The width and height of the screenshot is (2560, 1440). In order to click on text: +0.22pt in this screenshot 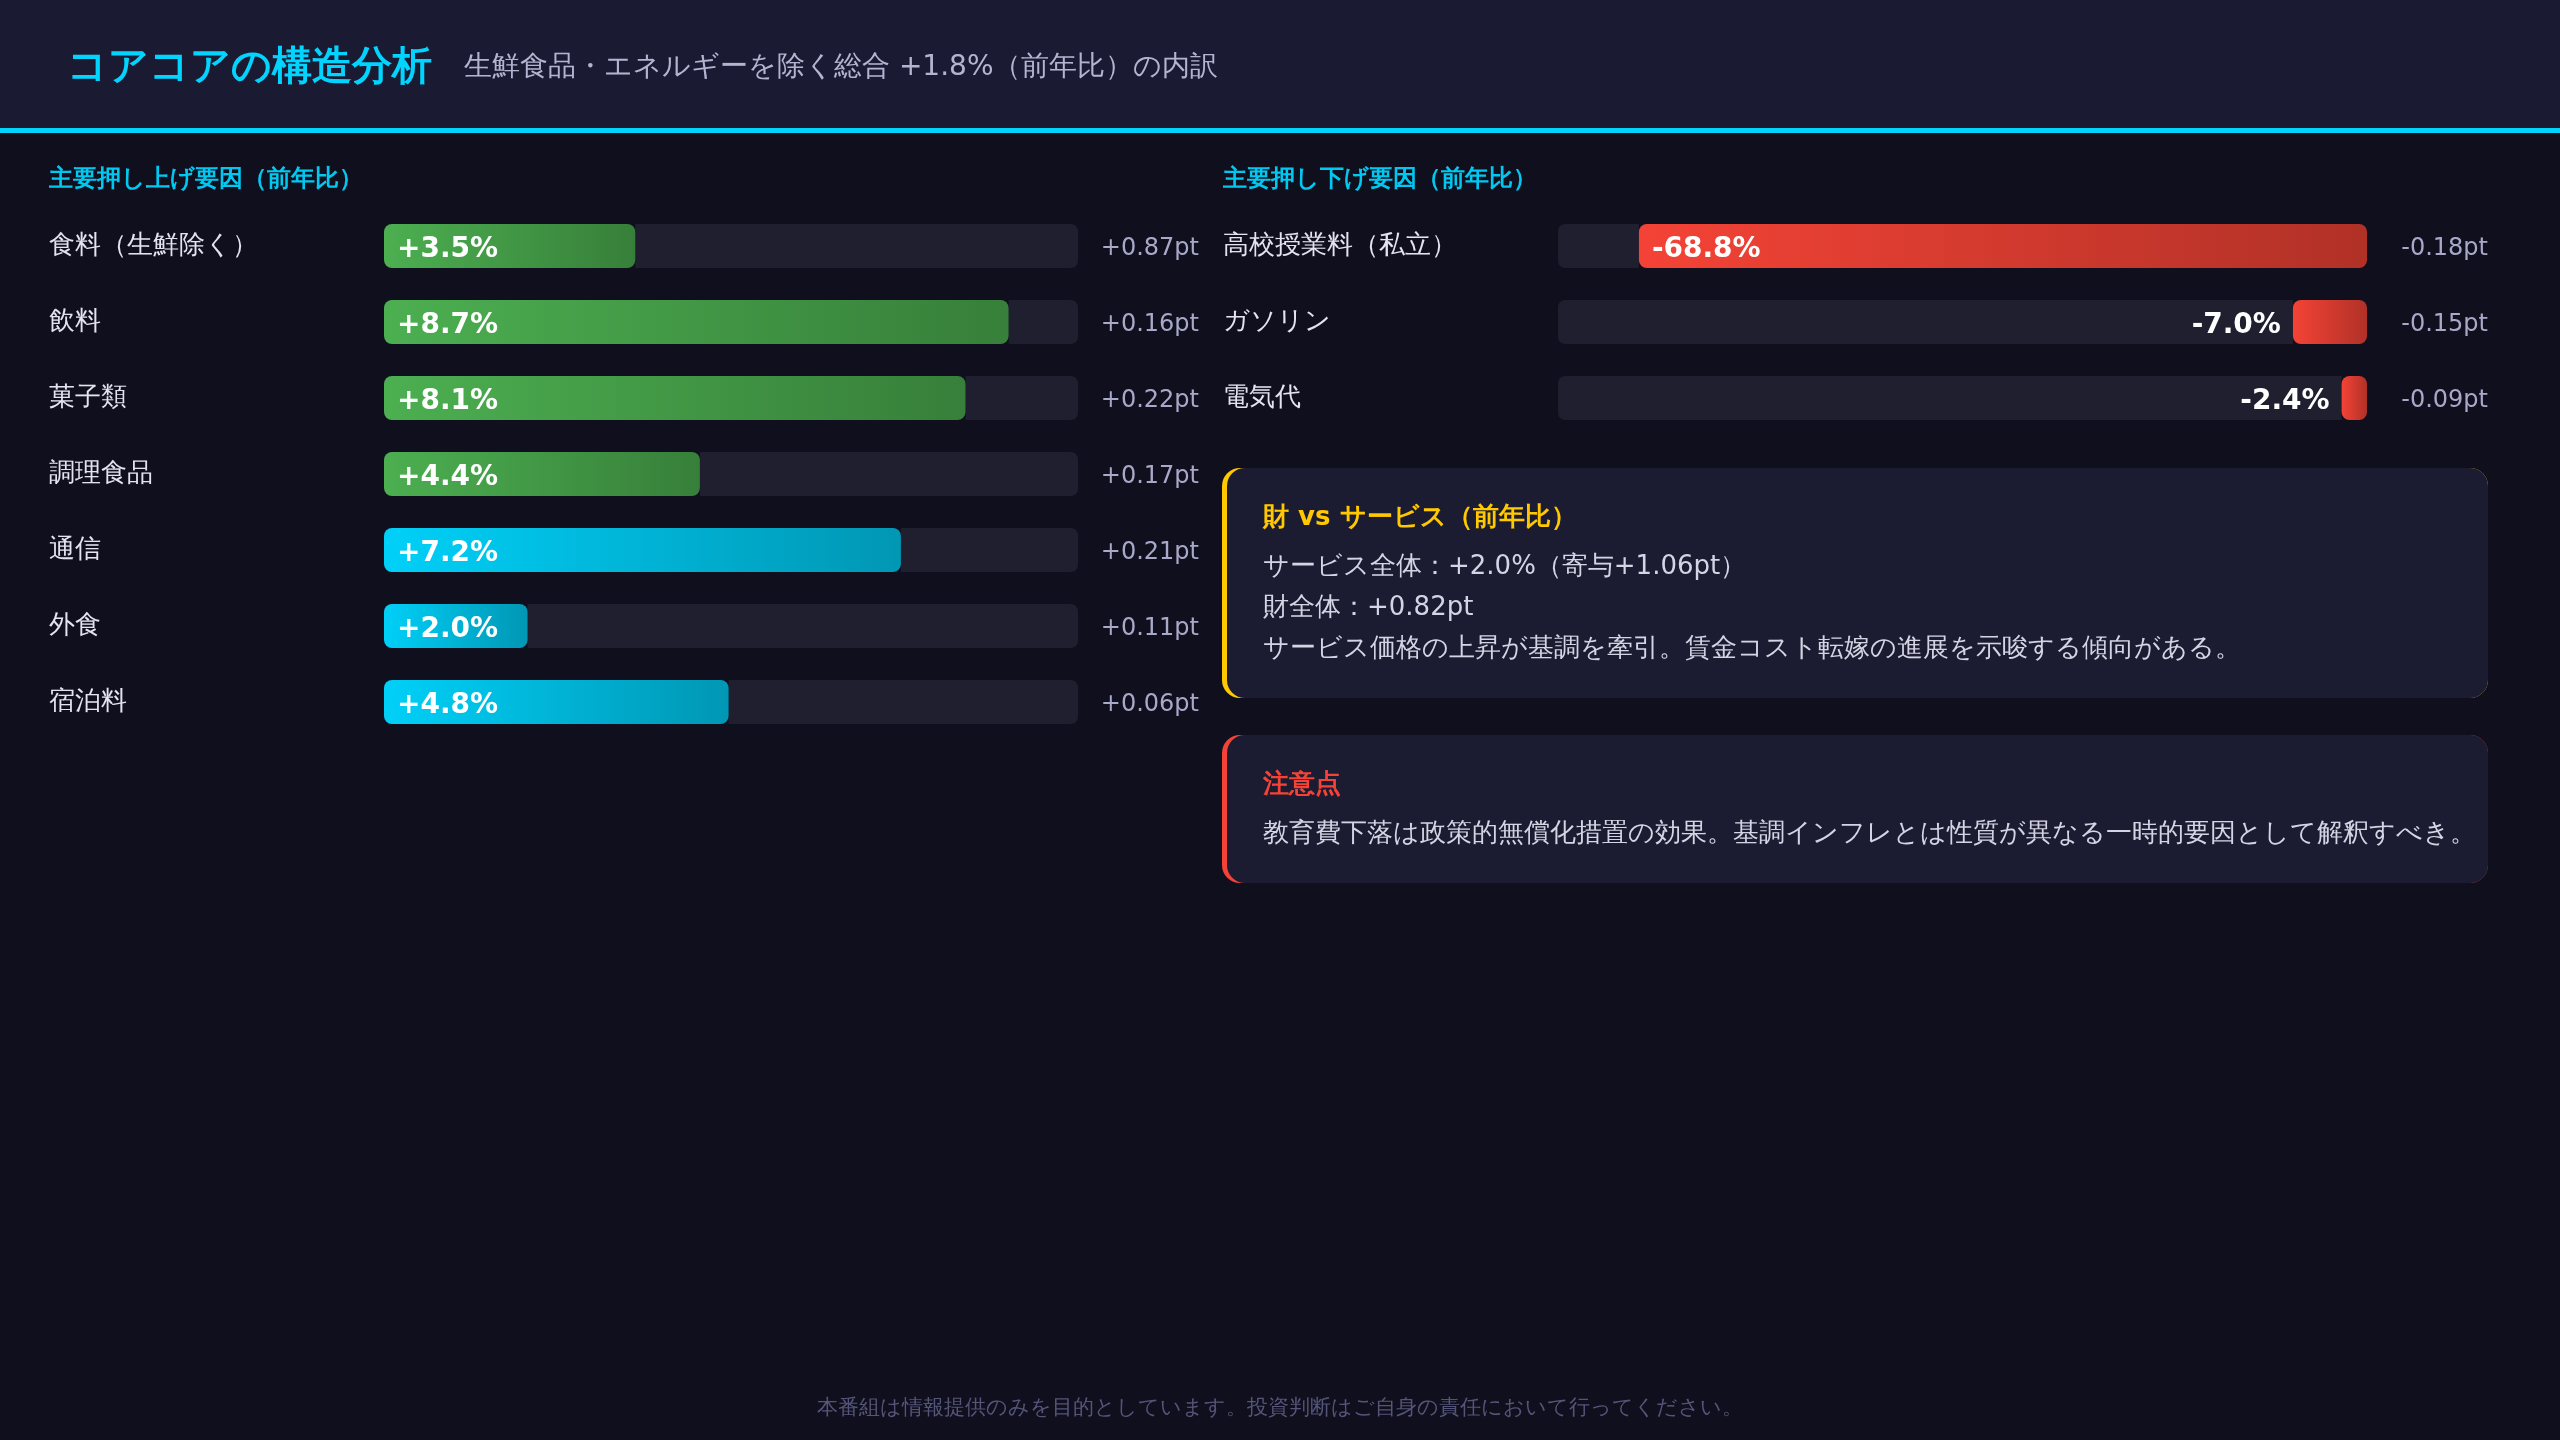, I will do `click(1149, 399)`.